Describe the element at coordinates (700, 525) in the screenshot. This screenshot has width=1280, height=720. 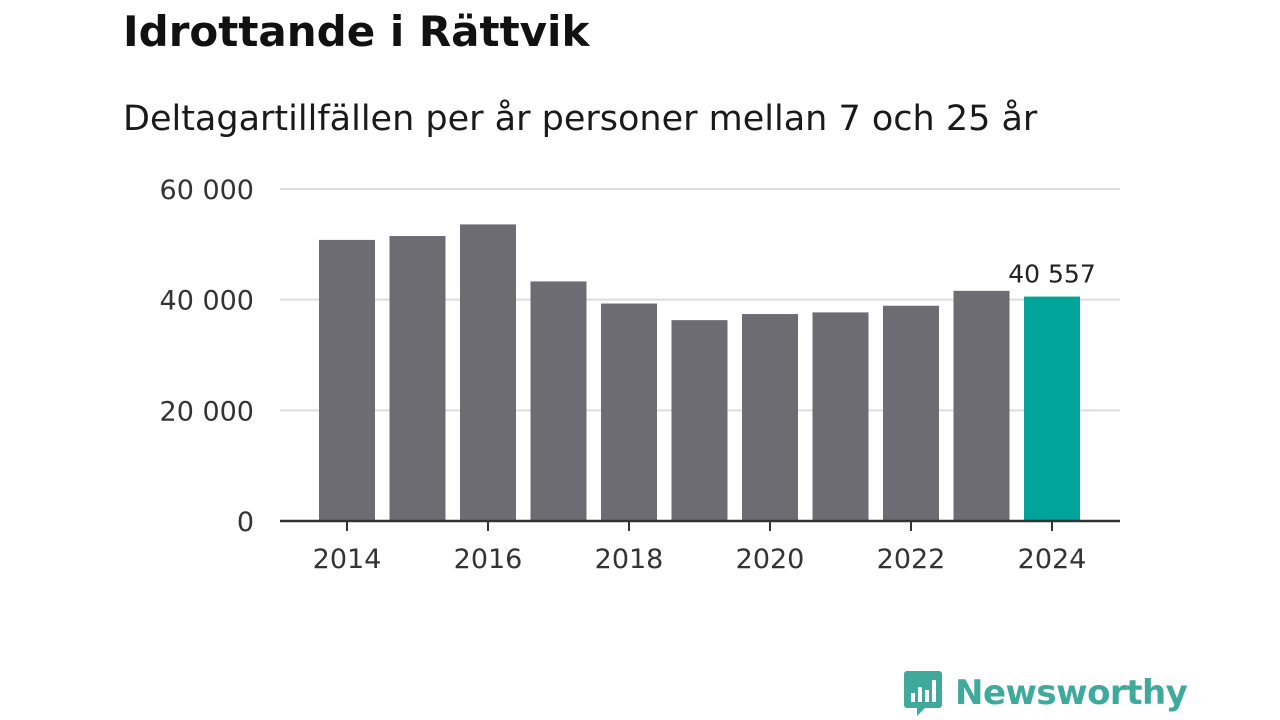
I see `x-axis` at that location.